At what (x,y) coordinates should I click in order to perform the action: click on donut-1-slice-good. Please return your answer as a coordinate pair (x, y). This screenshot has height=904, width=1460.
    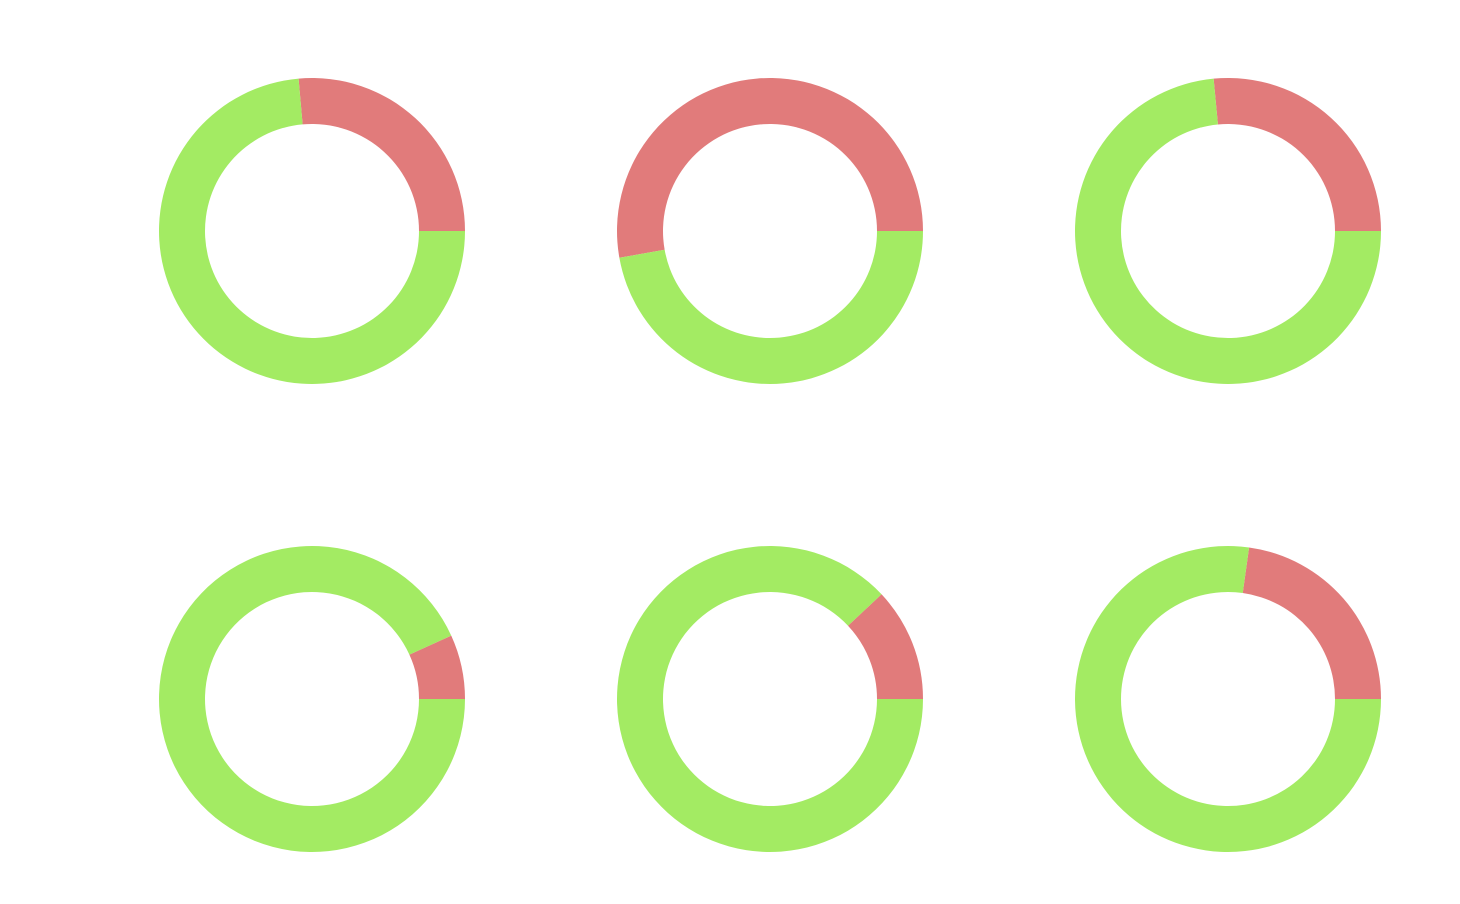
    Looking at the image, I should click on (312, 231).